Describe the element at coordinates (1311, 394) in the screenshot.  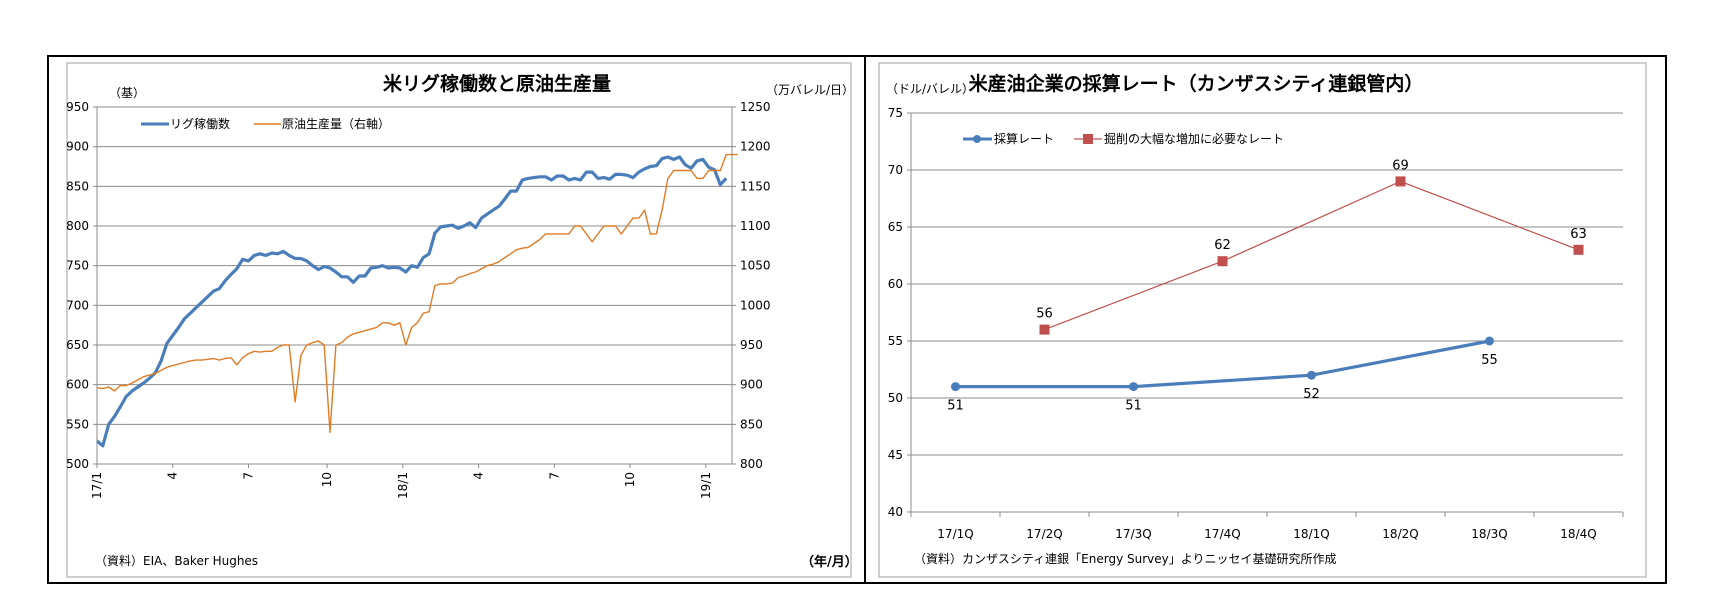
I see `data-label-breakeven: 52` at that location.